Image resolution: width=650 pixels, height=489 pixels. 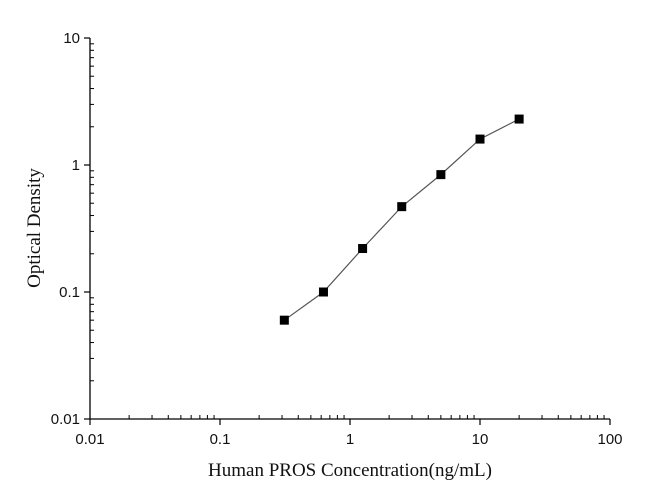 What do you see at coordinates (69, 292) in the screenshot?
I see `y-tick-label: 0.1` at bounding box center [69, 292].